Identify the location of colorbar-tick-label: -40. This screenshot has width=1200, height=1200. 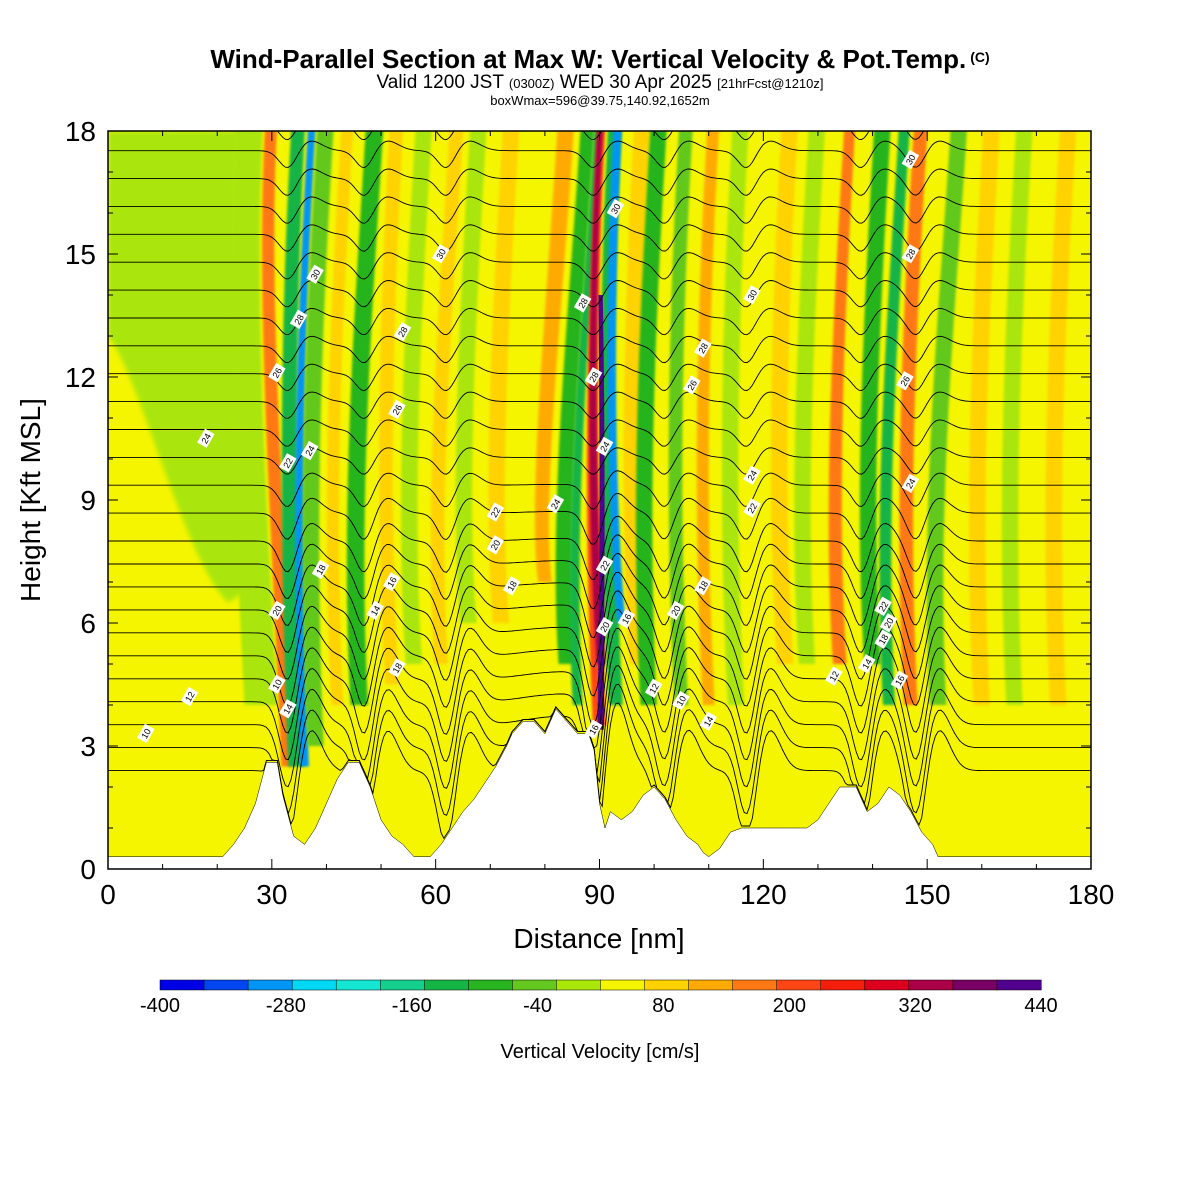
(537, 1006).